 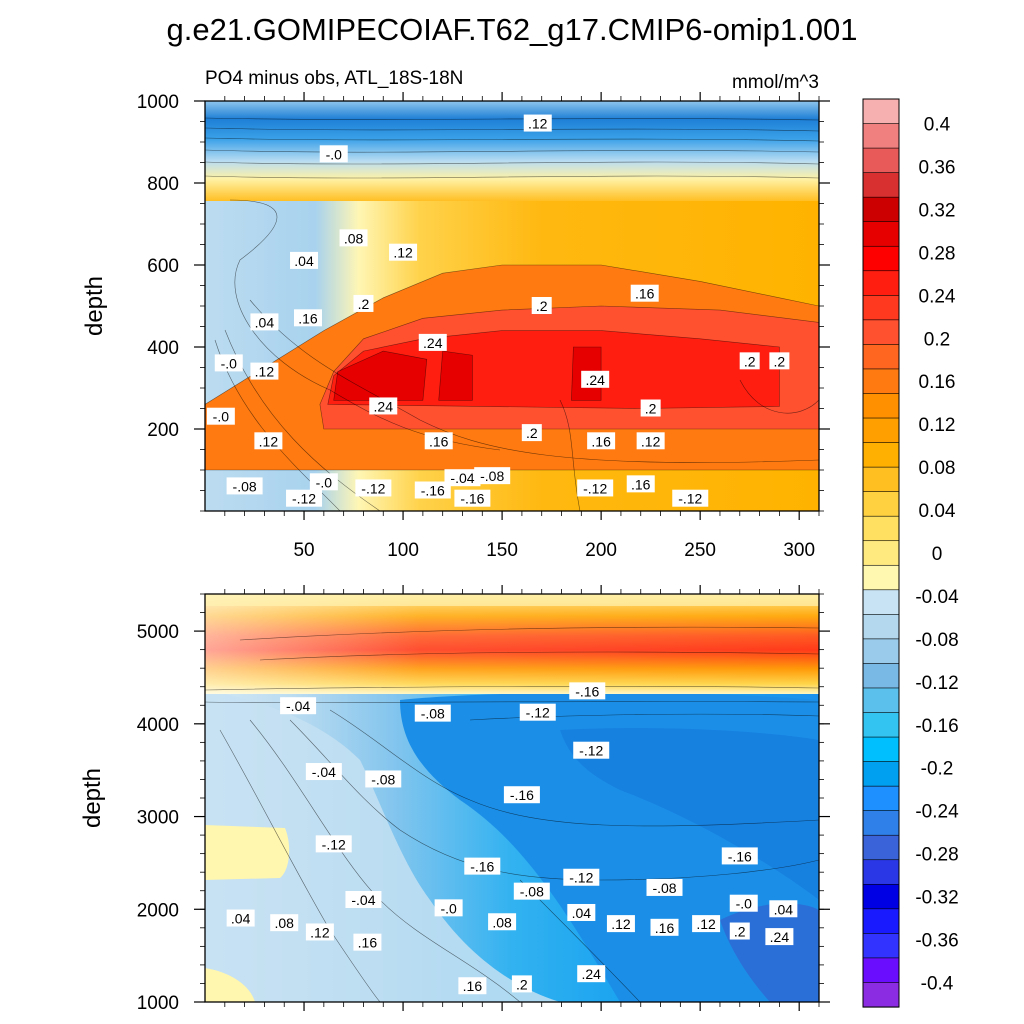 I want to click on contour-region, so click(x=455, y=375).